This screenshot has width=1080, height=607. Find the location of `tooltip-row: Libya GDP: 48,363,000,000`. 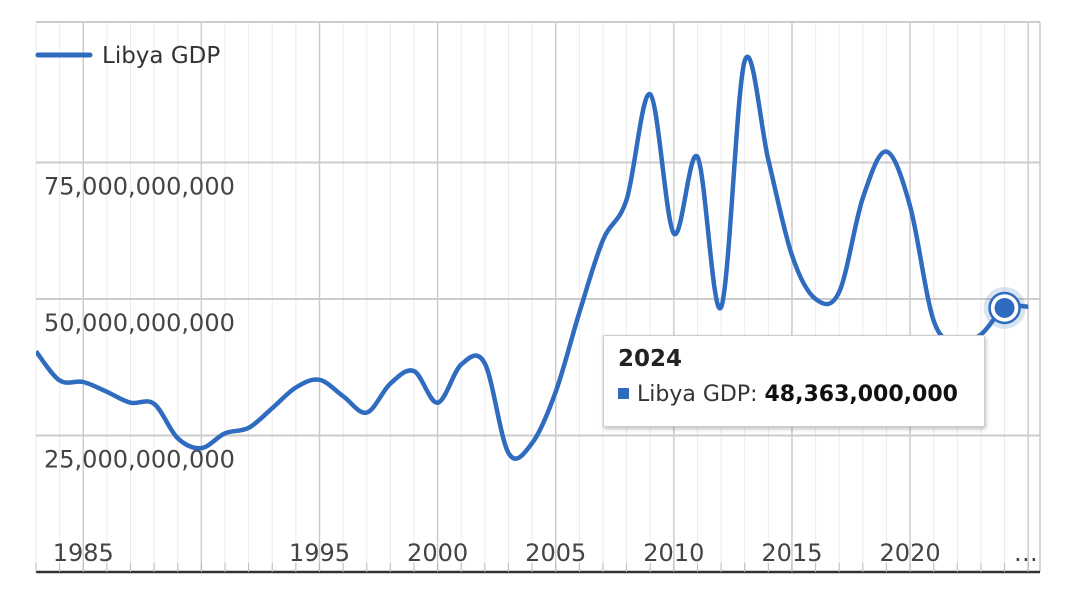

tooltip-row: Libya GDP: 48,363,000,000 is located at coordinates (794, 394).